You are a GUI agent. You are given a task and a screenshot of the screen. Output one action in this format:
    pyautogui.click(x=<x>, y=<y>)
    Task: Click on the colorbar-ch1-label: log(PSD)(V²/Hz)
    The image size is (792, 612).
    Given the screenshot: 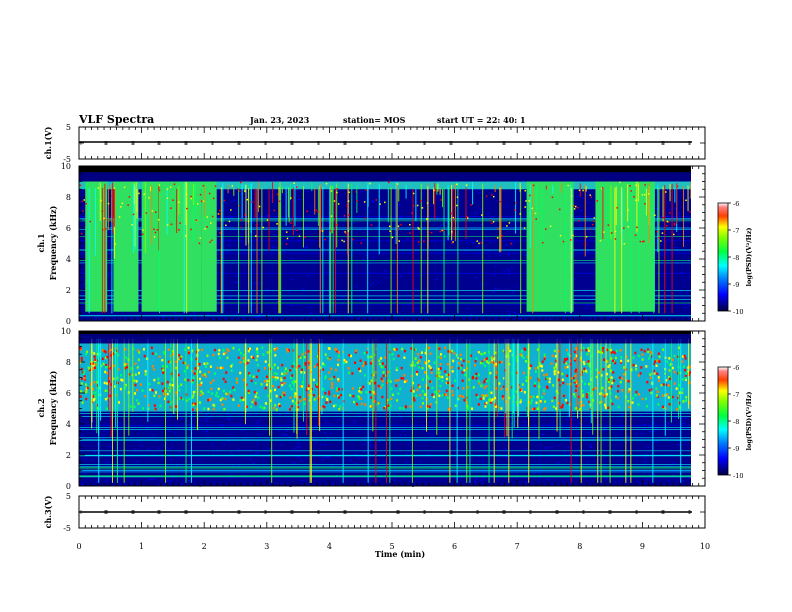 What is the action you would take?
    pyautogui.click(x=749, y=257)
    